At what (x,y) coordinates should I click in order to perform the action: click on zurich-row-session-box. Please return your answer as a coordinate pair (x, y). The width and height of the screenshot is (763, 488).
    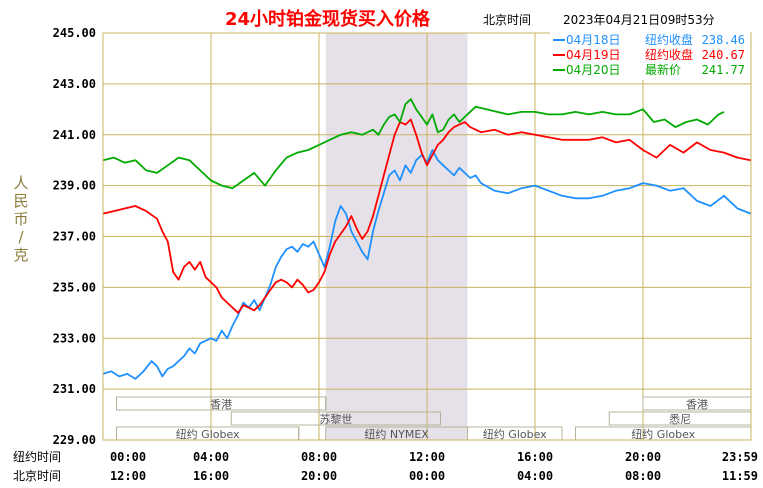
    Looking at the image, I should click on (335, 418).